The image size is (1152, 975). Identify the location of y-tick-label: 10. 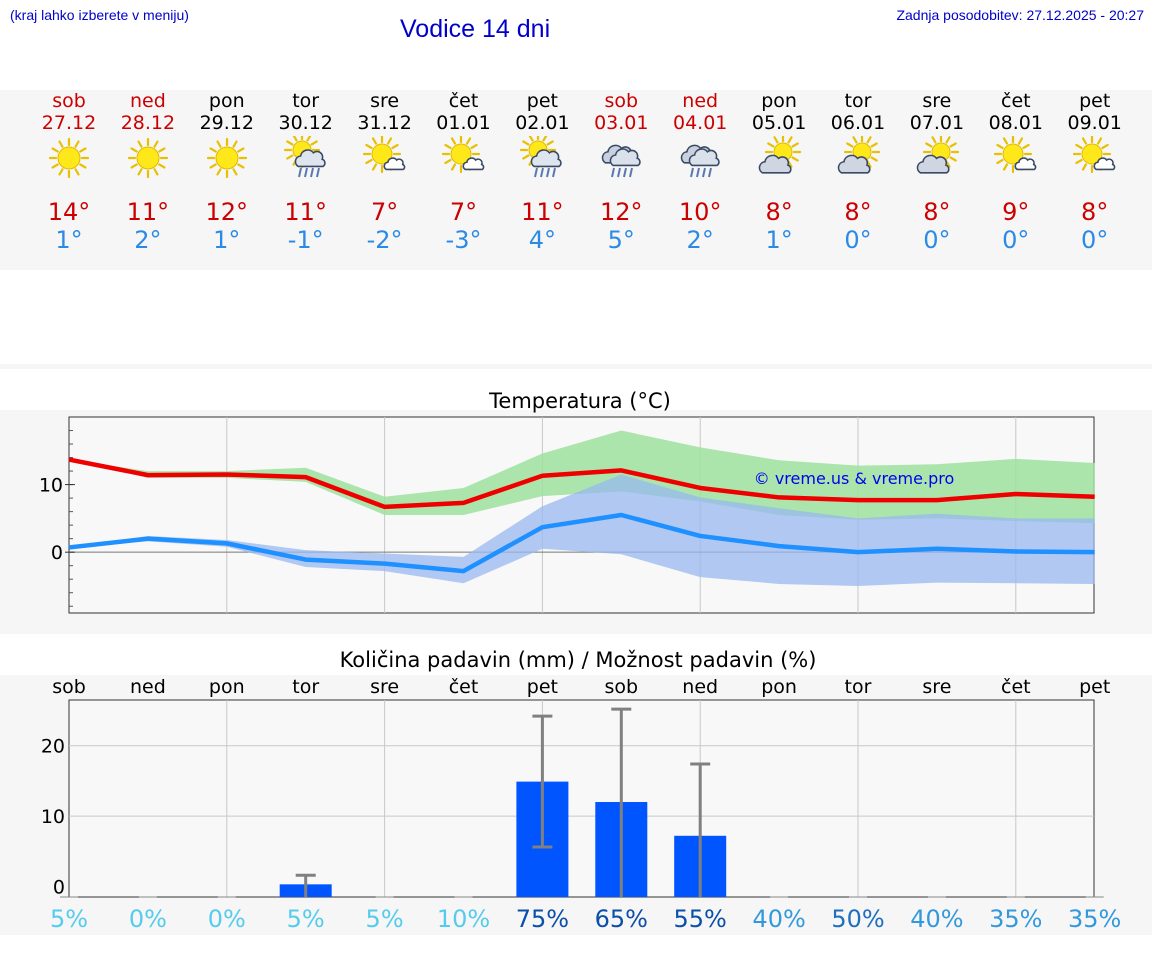
(53, 817).